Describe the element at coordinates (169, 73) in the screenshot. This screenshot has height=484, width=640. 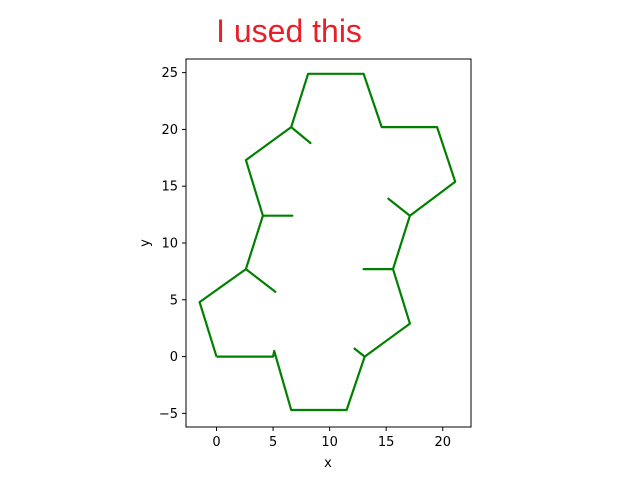
I see `y-tick-label: 25` at that location.